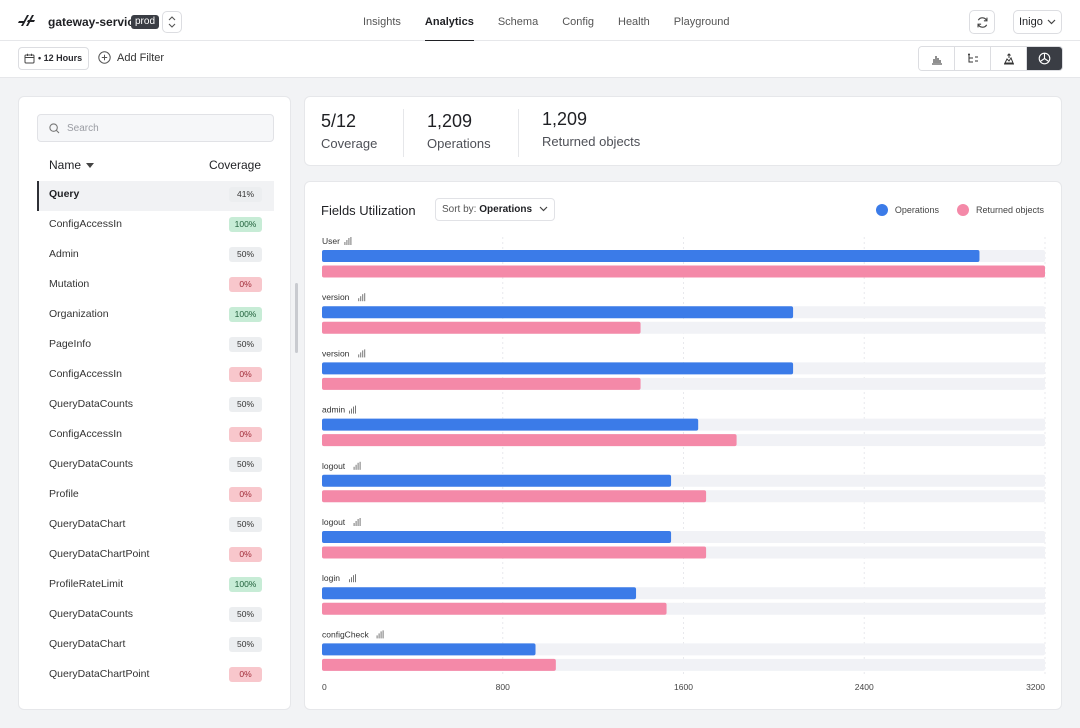 The image size is (1080, 728). Describe the element at coordinates (1031, 22) in the screenshot. I see `user-name: Inigo` at that location.